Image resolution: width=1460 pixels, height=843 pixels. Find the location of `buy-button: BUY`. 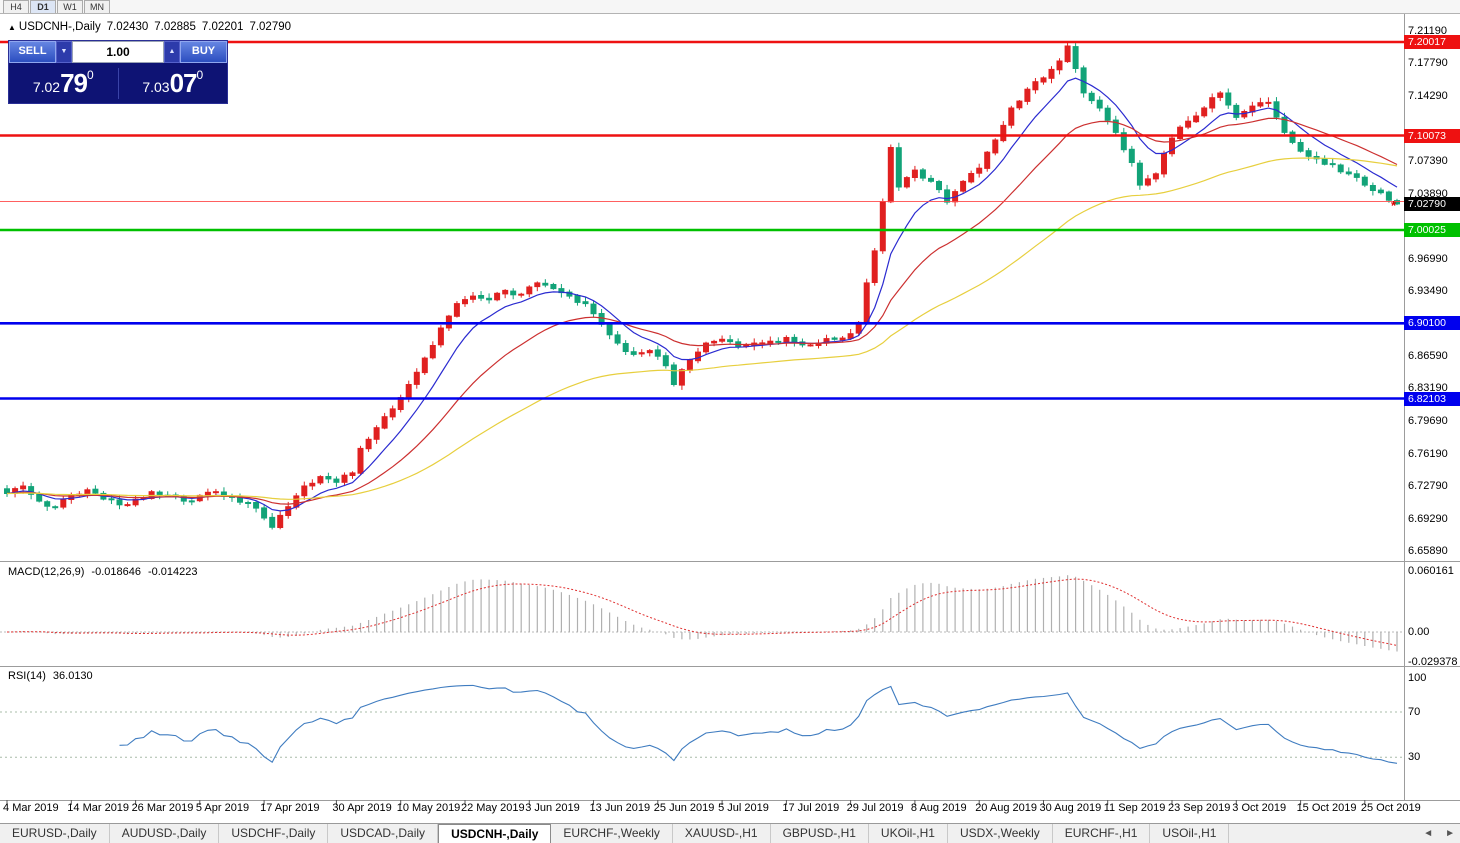

buy-button: BUY is located at coordinates (203, 52).